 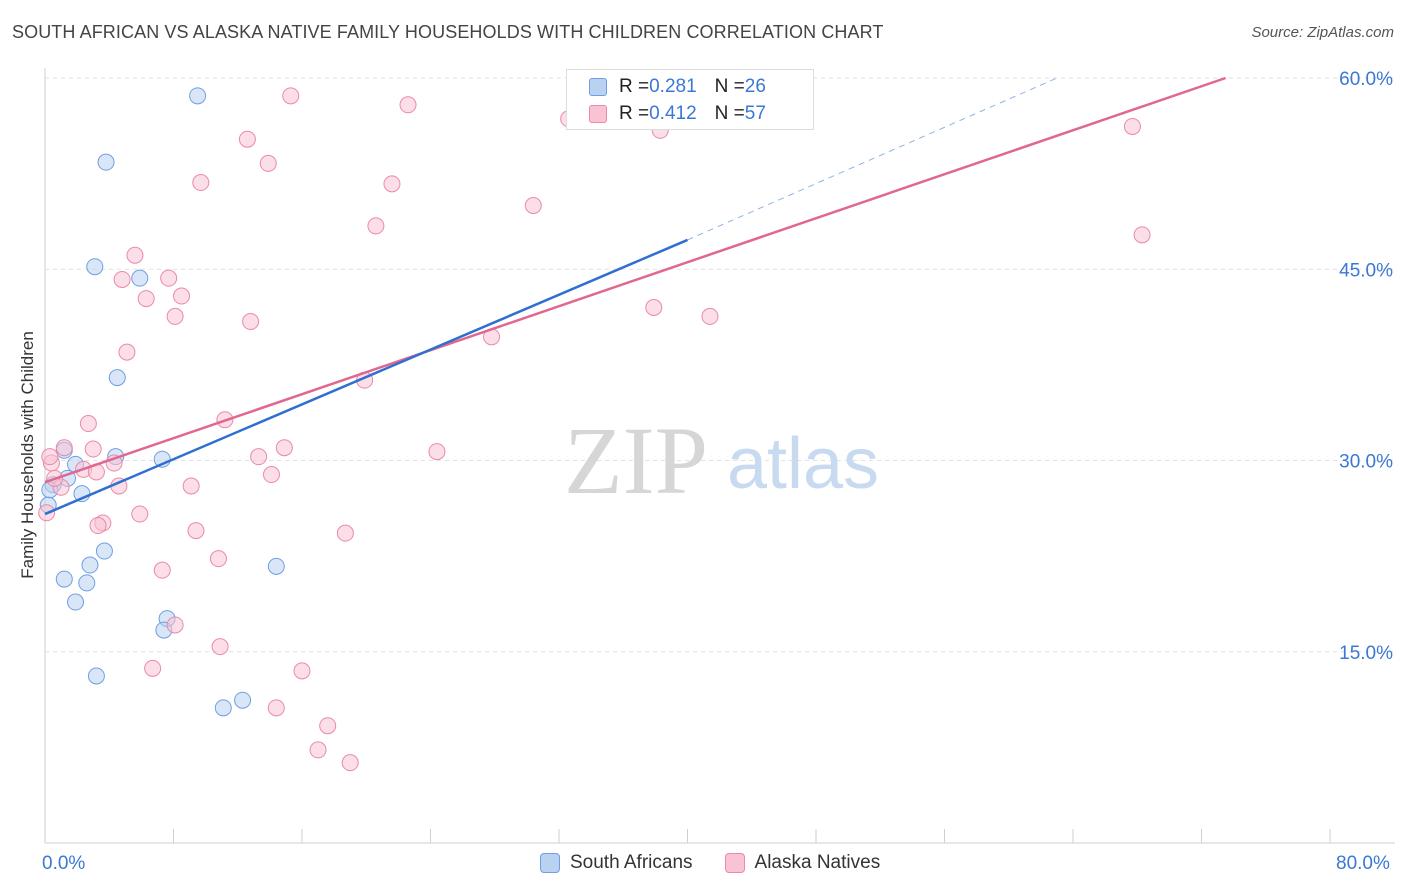 What do you see at coordinates (1366, 270) in the screenshot?
I see `y-tick-label: 45.0%` at bounding box center [1366, 270].